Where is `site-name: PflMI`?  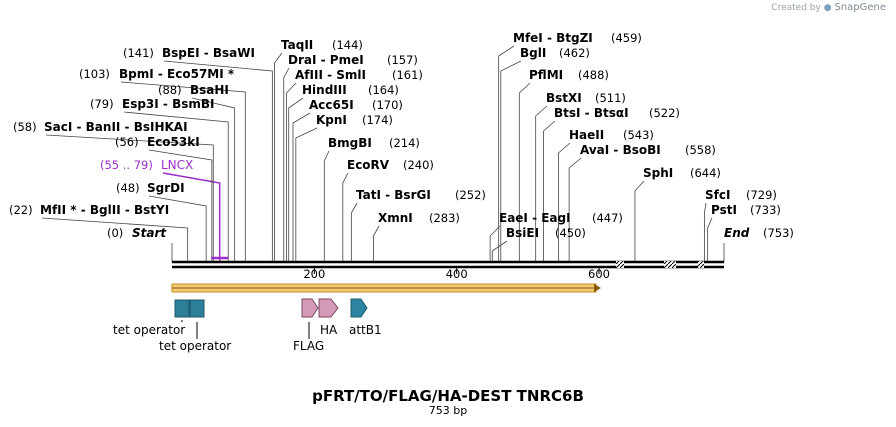 site-name: PflMI is located at coordinates (546, 75).